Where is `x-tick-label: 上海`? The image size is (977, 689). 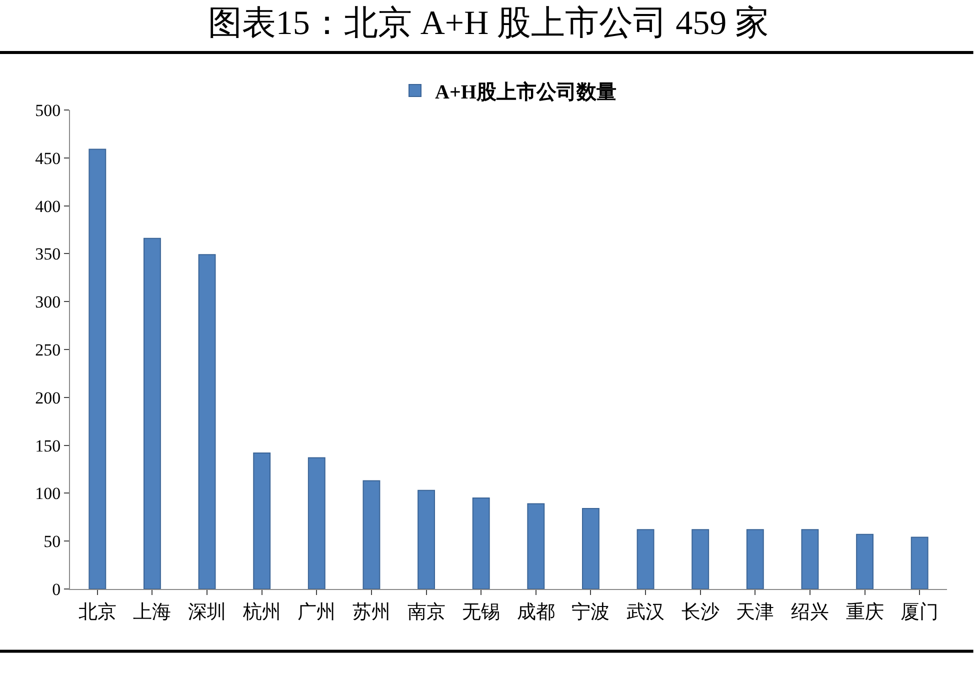 x-tick-label: 上海 is located at coordinates (152, 612).